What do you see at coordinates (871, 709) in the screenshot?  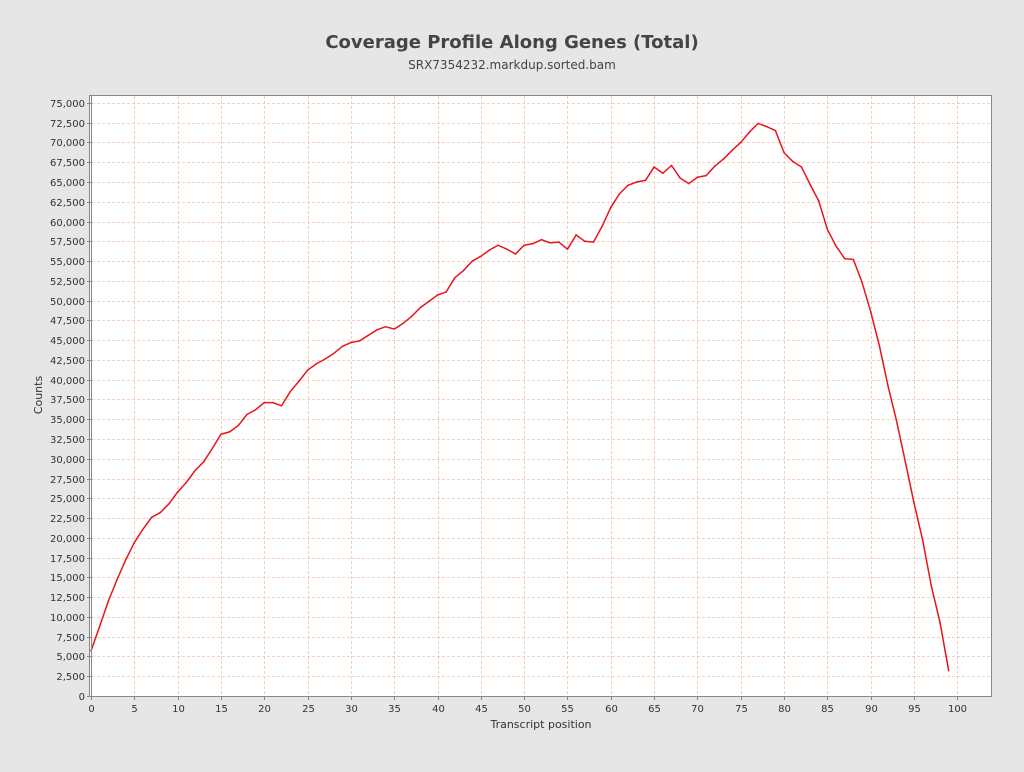 I see `x-tick-label: 90` at bounding box center [871, 709].